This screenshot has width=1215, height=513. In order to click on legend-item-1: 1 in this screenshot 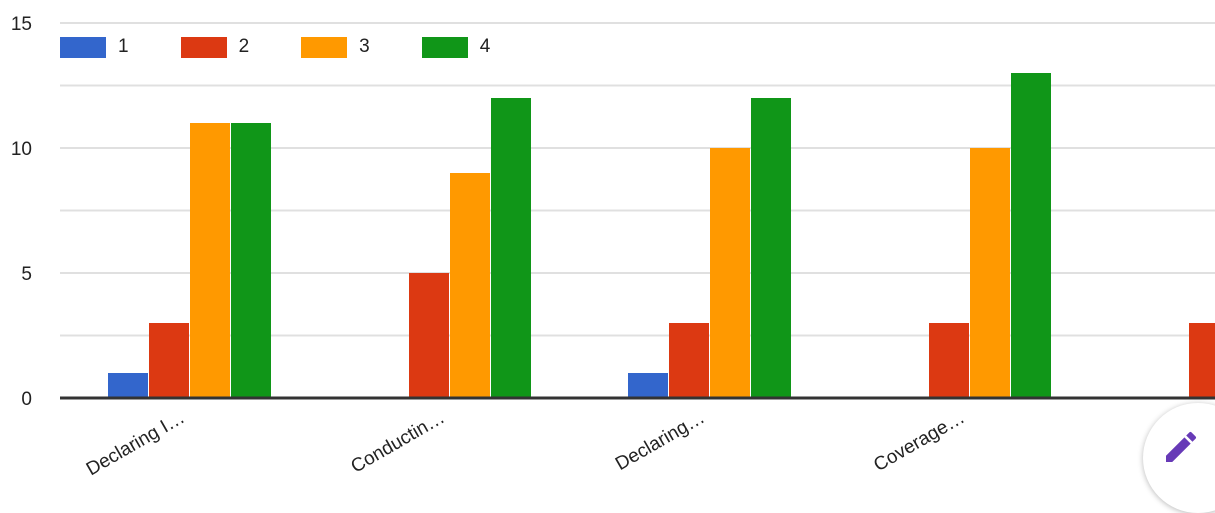, I will do `click(94, 47)`.